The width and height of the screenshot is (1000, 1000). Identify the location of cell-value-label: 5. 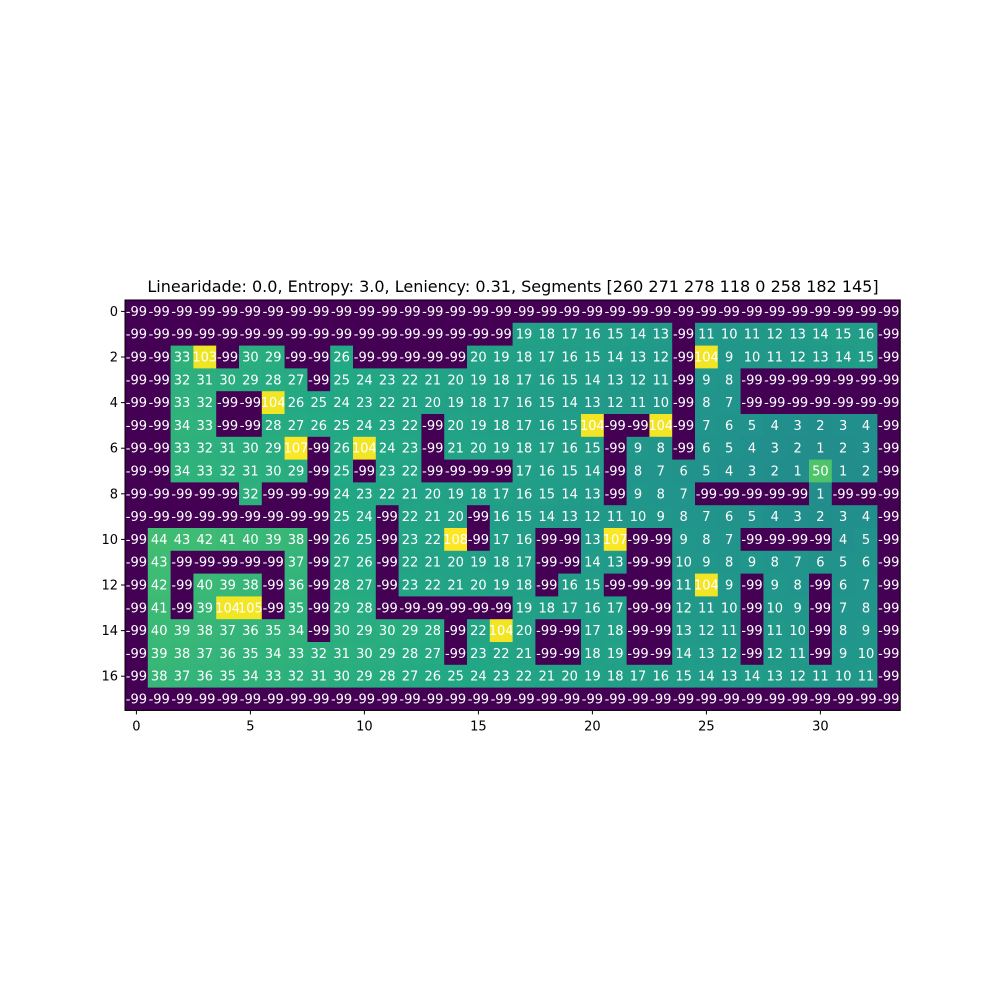
(706, 472).